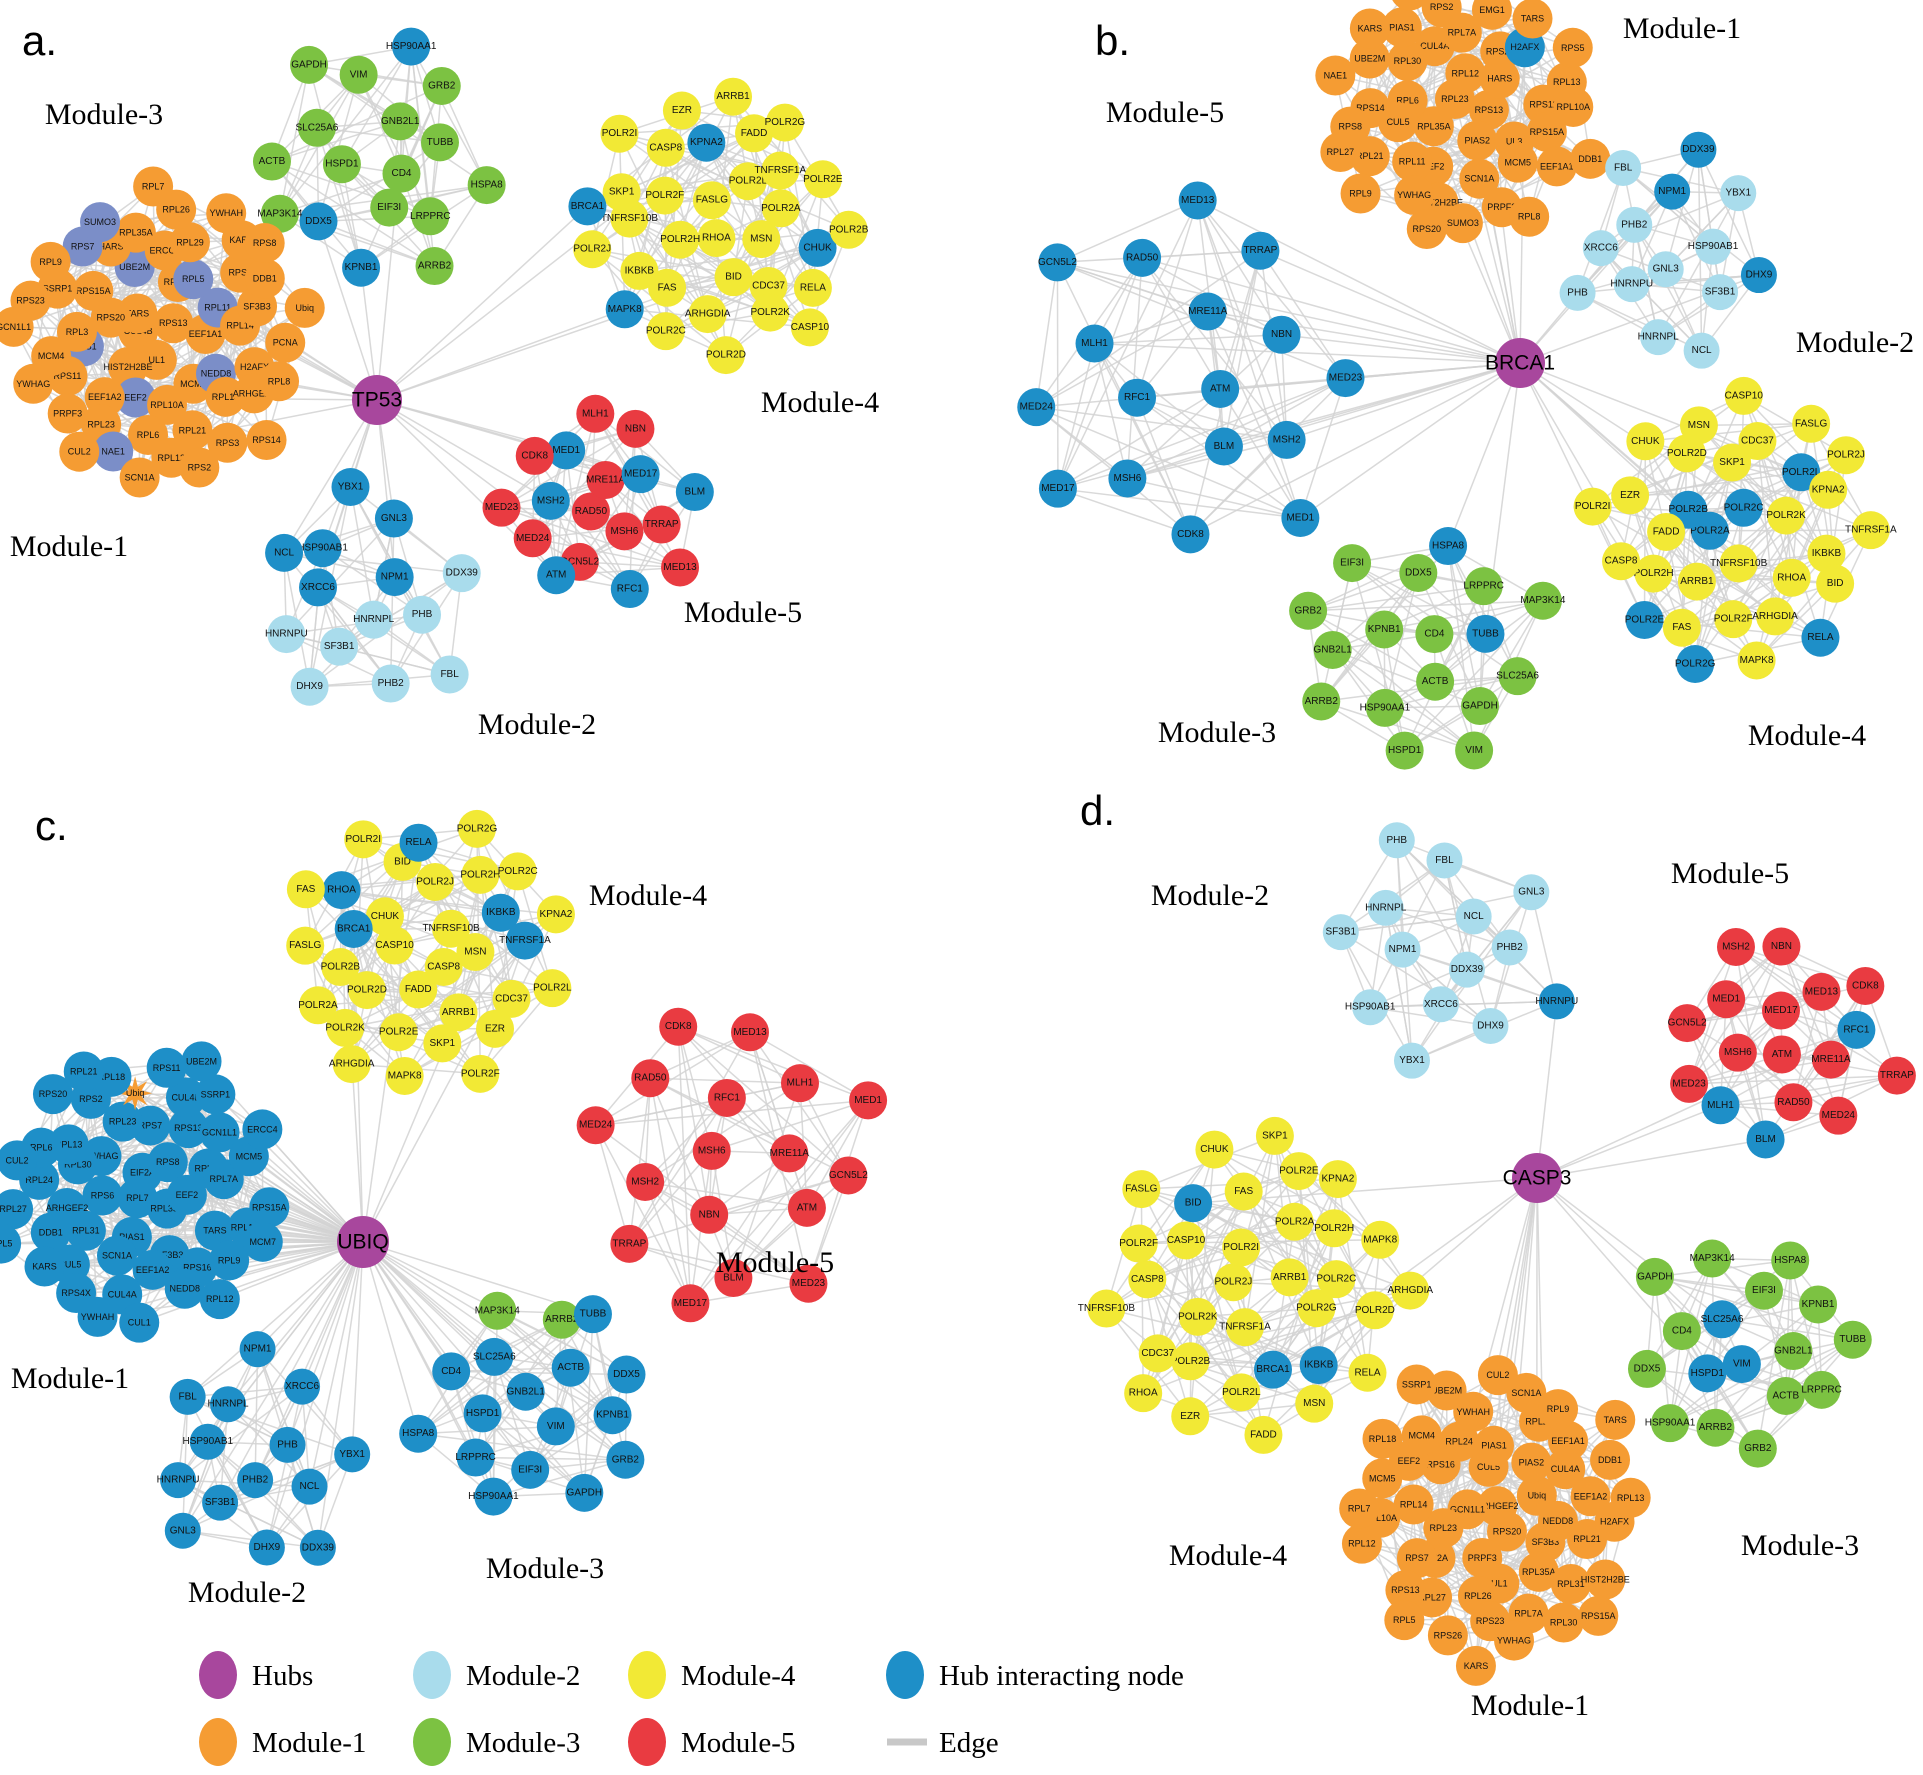  Describe the element at coordinates (1440, 1464) in the screenshot. I see `node-label: RPS16` at that location.